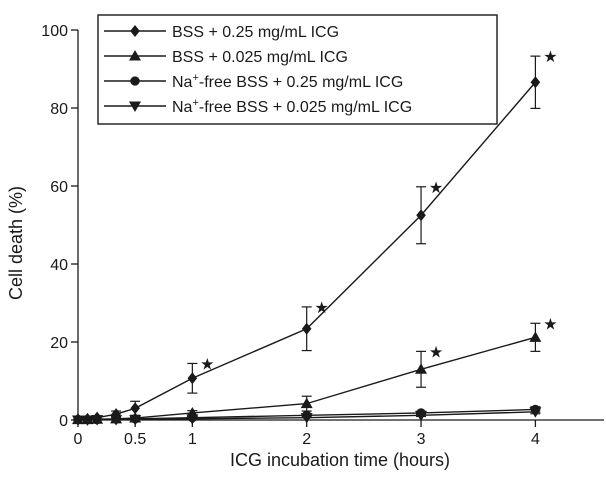 The image size is (606, 479). What do you see at coordinates (421, 439) in the screenshot?
I see `x-tick-label: 3` at bounding box center [421, 439].